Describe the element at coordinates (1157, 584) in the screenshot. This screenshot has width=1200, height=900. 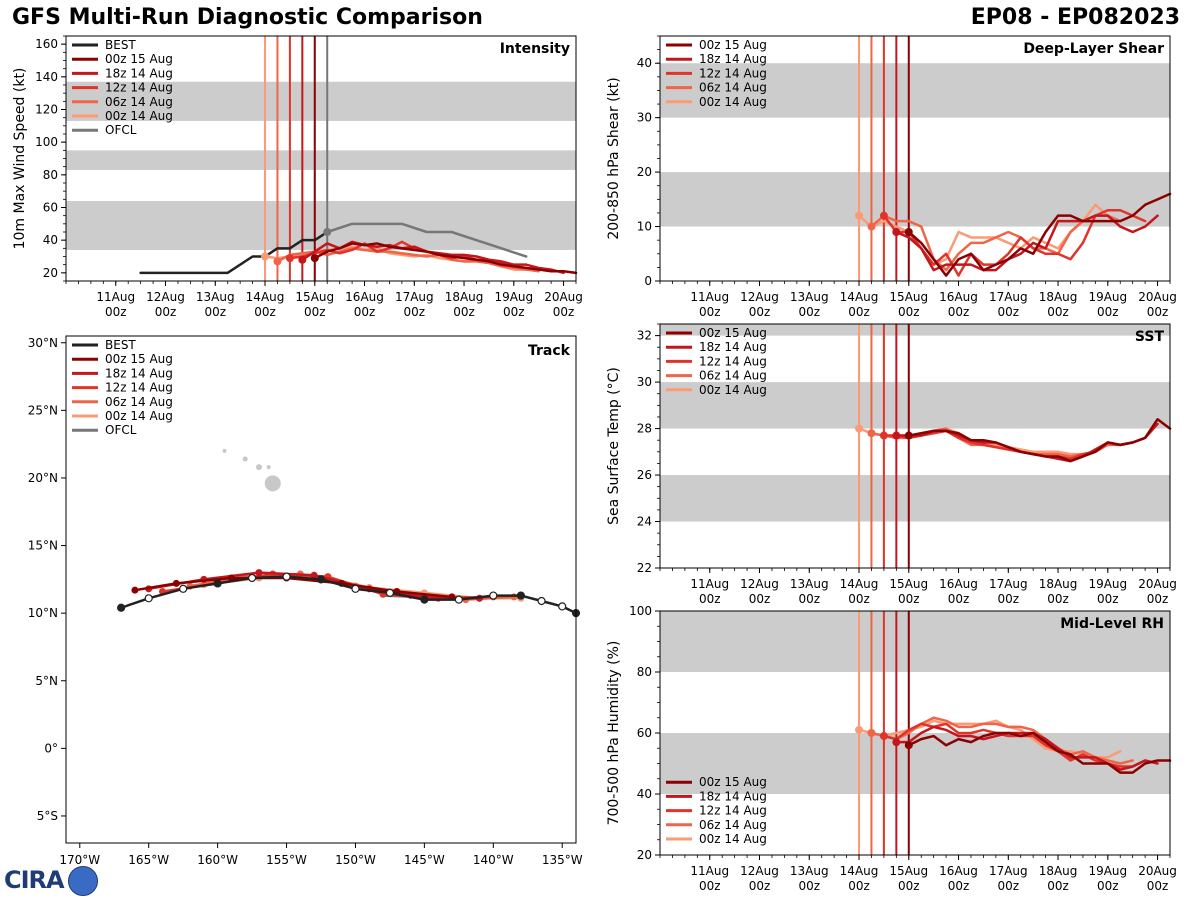
I see `sst-xtick-label: 20Aug` at that location.